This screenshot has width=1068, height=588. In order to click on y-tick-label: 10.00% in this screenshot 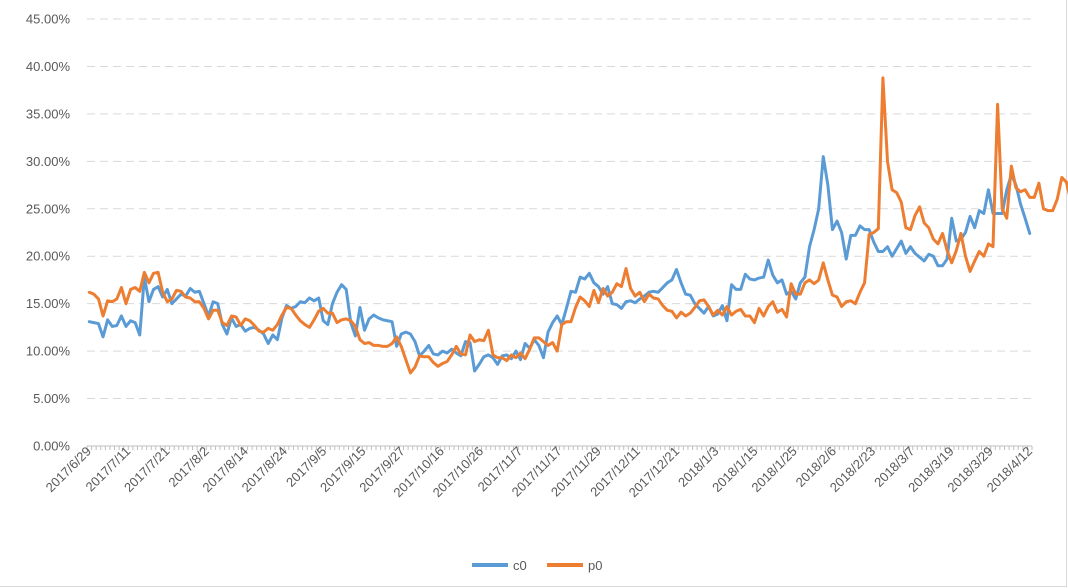, I will do `click(48, 351)`.